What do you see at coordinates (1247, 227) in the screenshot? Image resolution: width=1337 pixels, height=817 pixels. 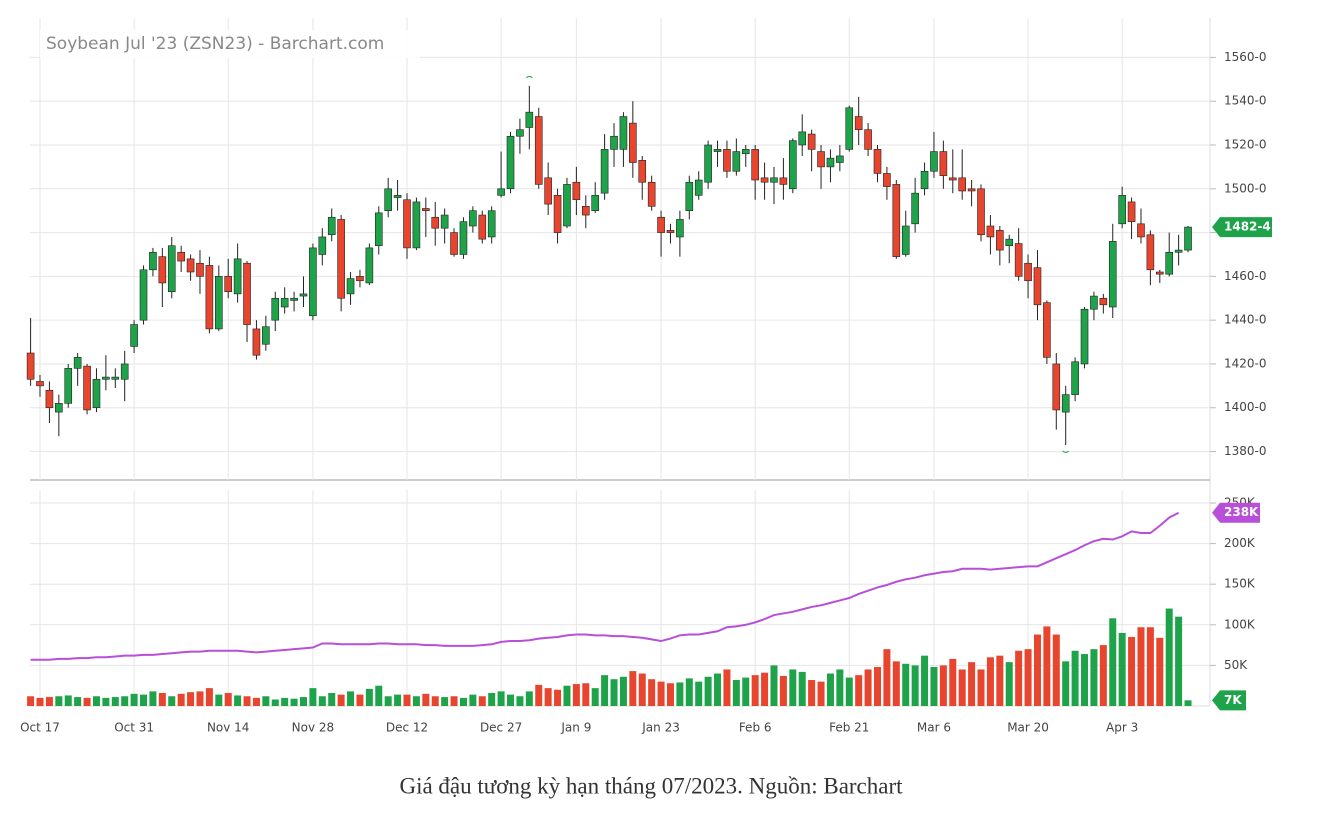 I see `last-value-label: 1482-4` at bounding box center [1247, 227].